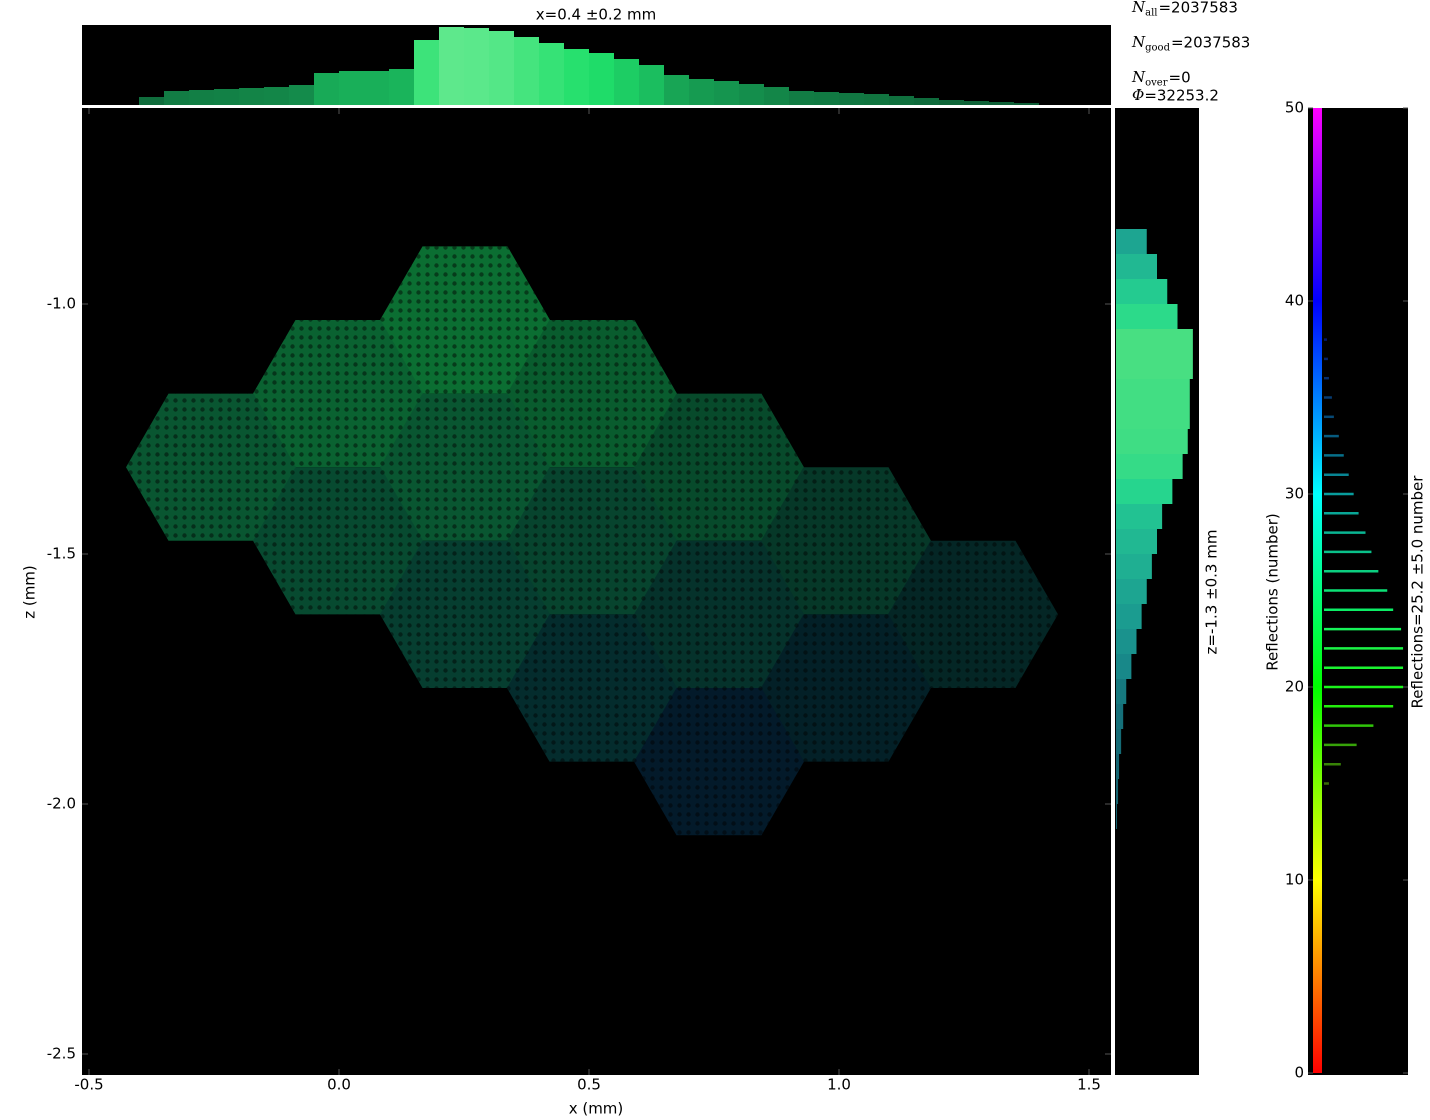 The image size is (1430, 1120). I want to click on colorbar, so click(1317, 590).